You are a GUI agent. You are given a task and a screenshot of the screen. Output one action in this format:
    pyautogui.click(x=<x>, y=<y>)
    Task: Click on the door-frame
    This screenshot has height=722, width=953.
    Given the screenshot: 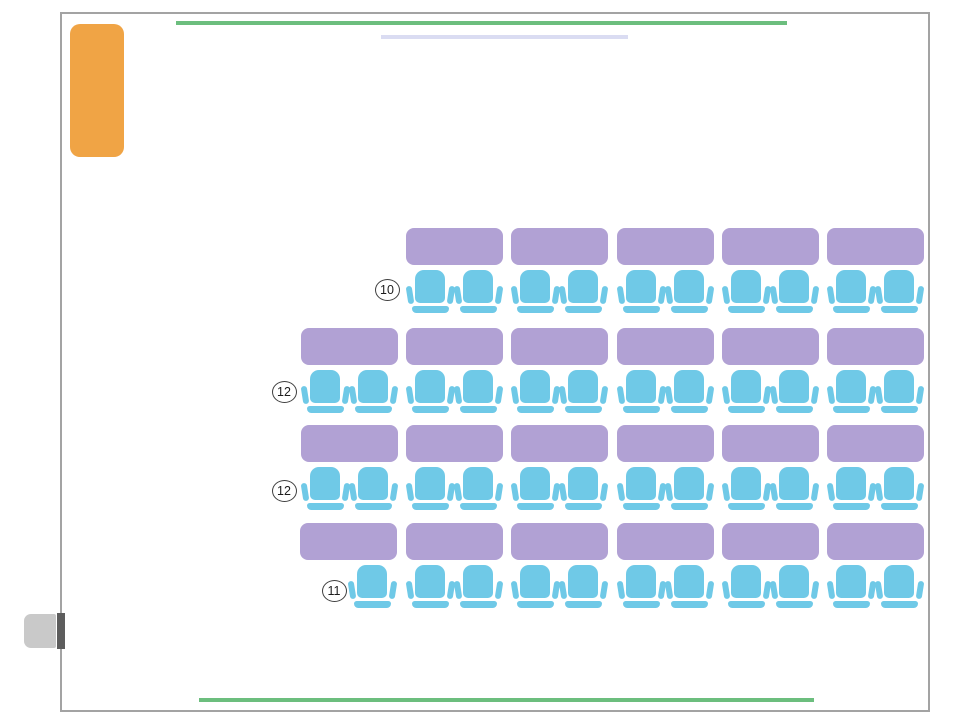 What is the action you would take?
    pyautogui.click(x=61, y=631)
    